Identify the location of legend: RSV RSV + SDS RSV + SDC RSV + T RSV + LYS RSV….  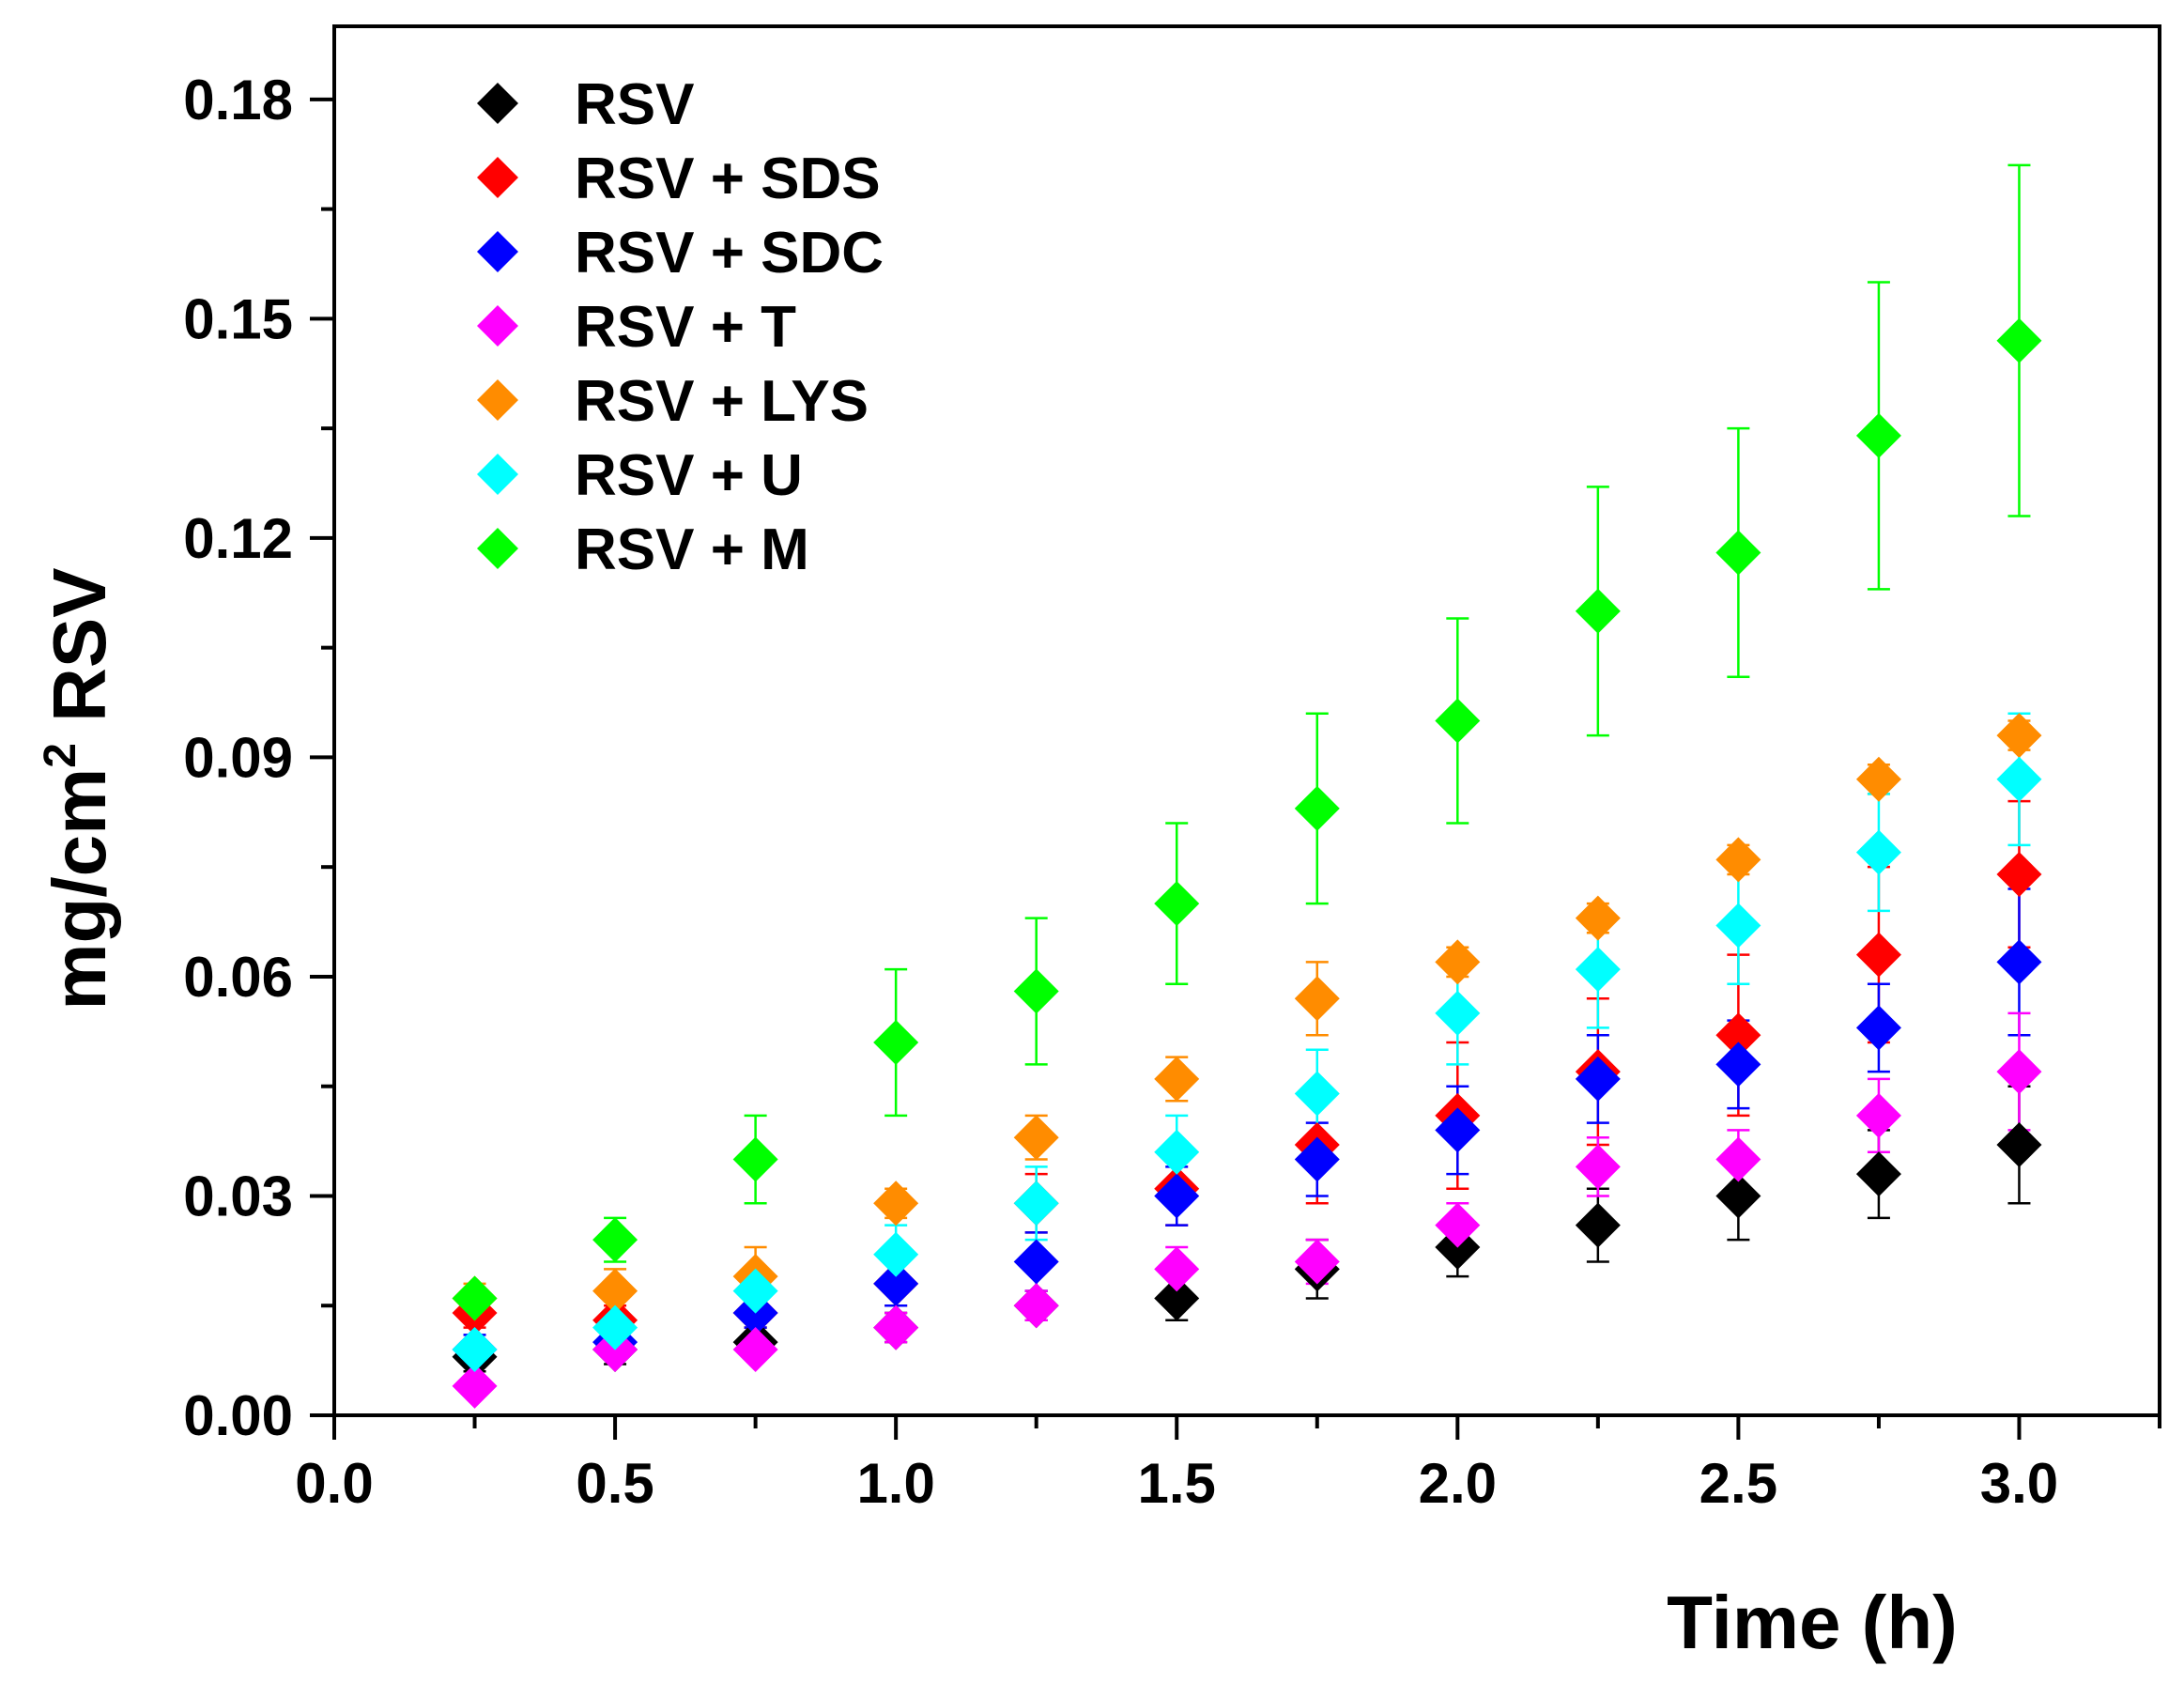
(680, 327).